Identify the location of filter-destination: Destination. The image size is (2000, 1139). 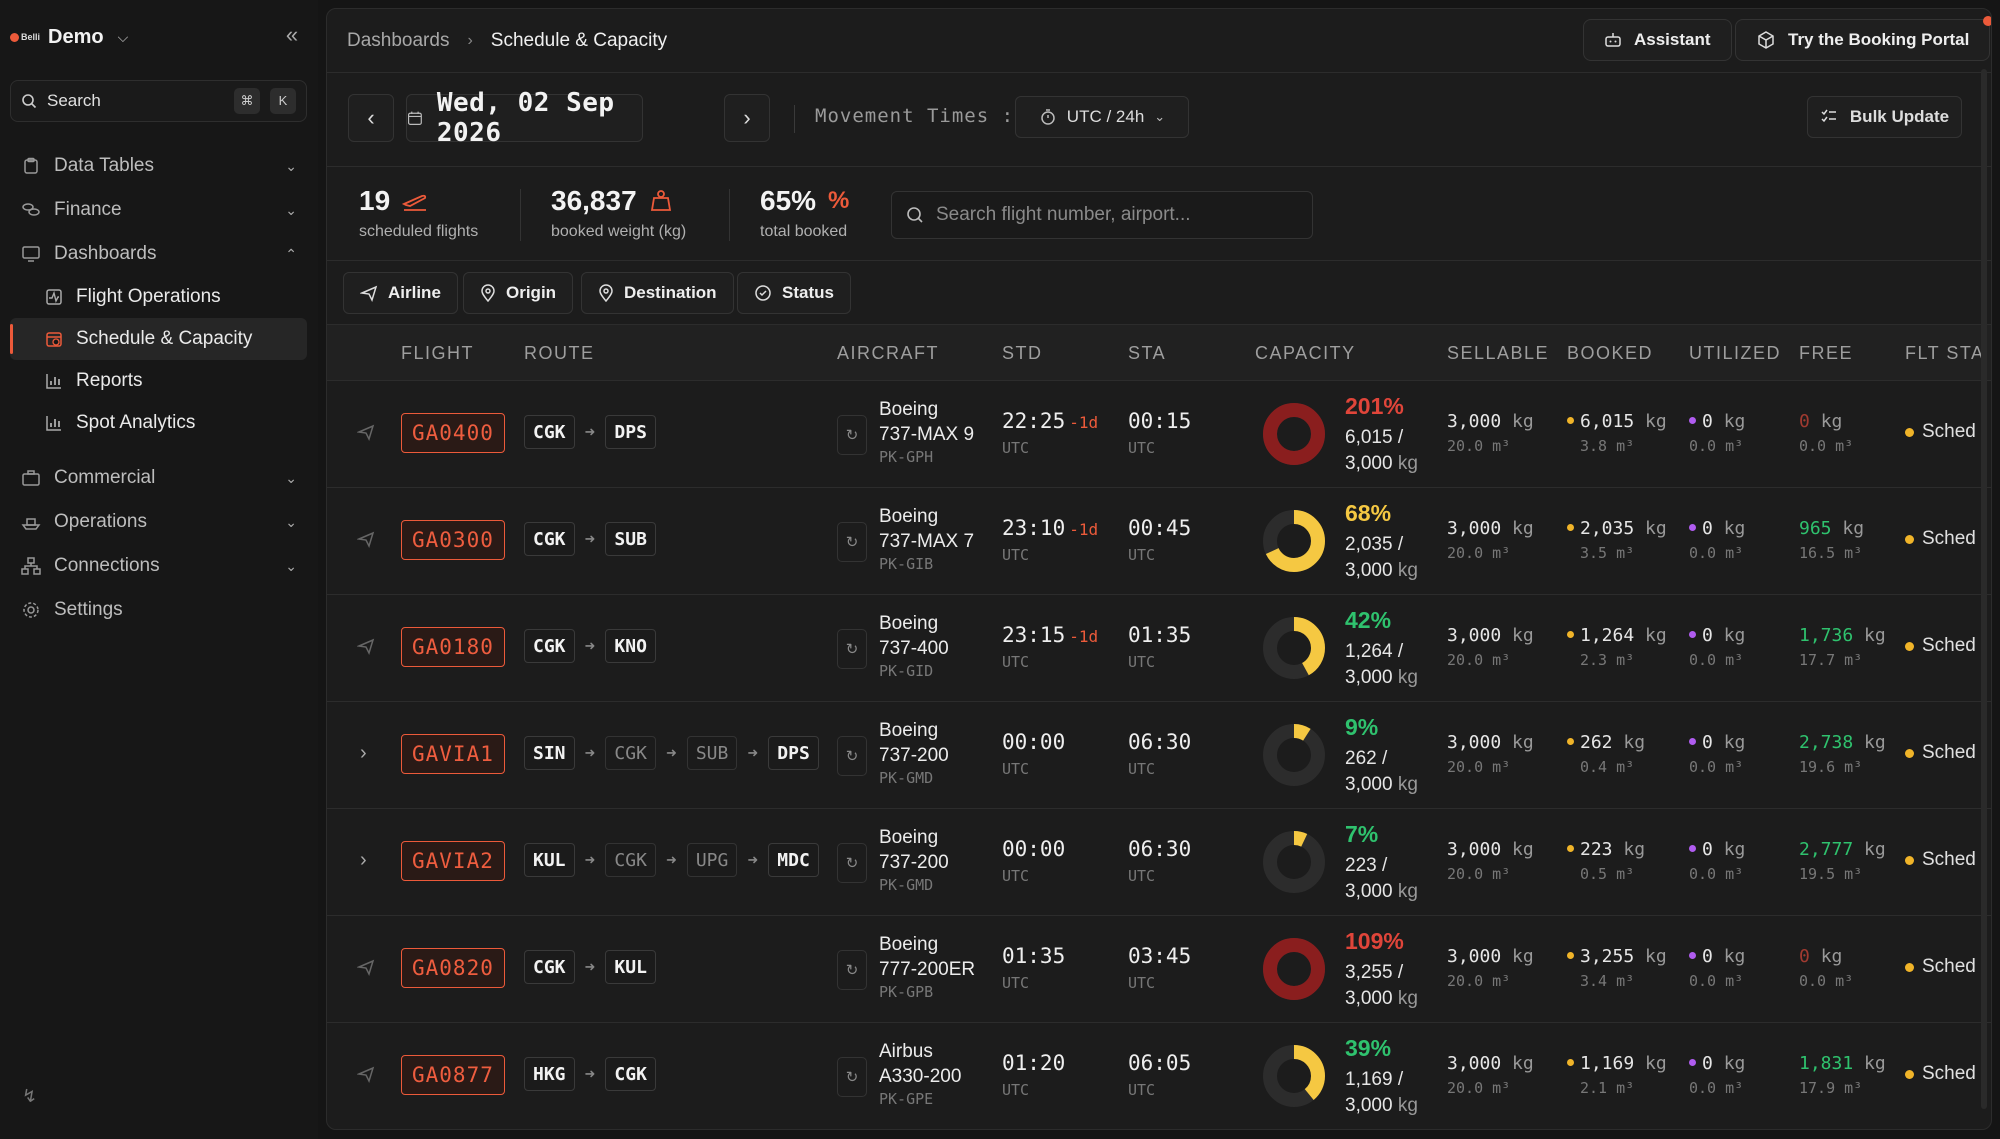
(657, 293).